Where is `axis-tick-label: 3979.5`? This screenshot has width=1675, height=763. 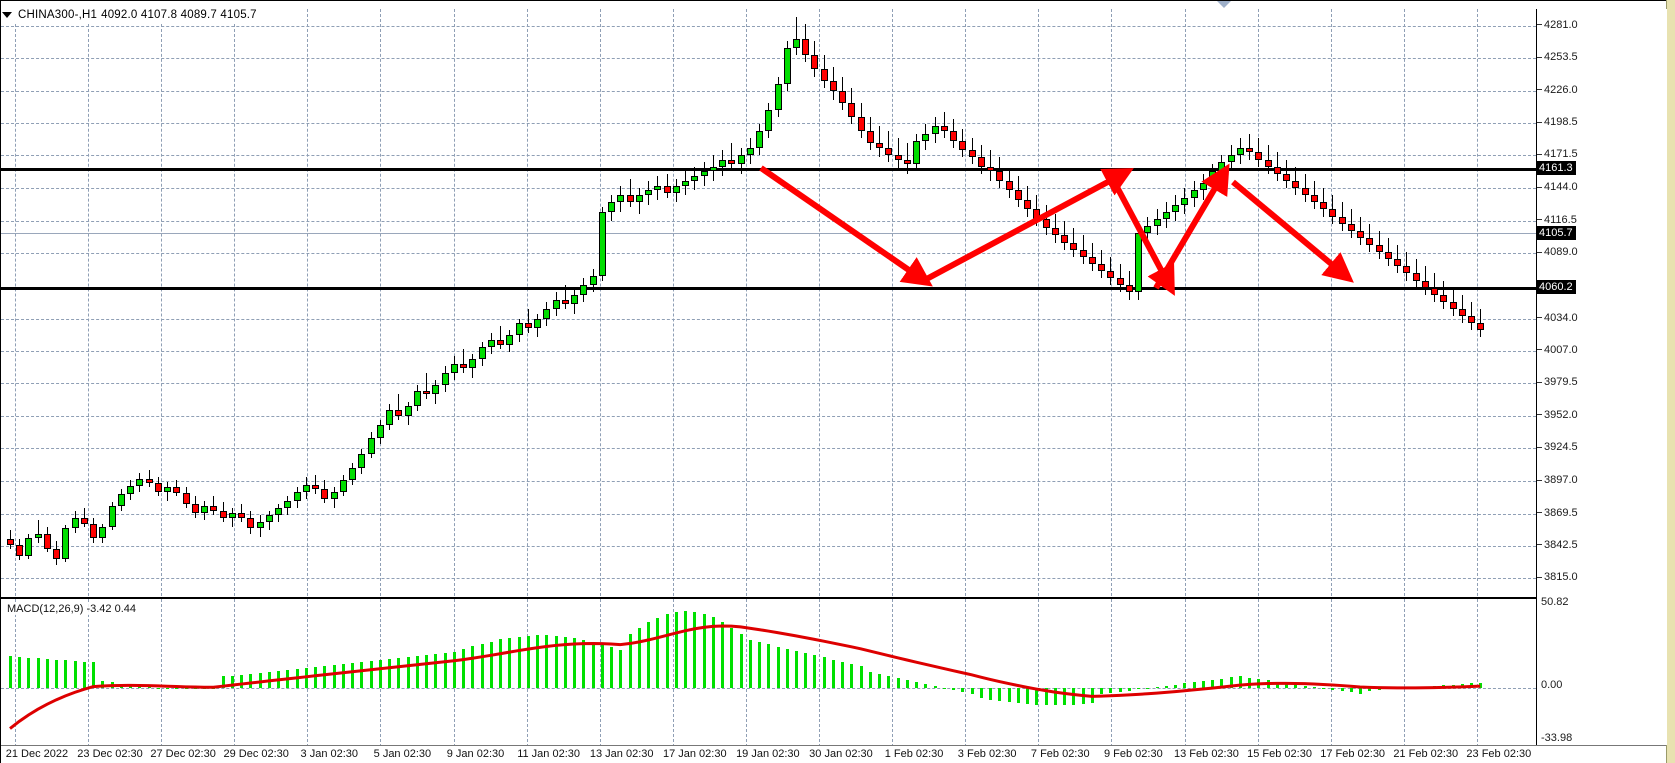
axis-tick-label: 3979.5 is located at coordinates (1557, 382).